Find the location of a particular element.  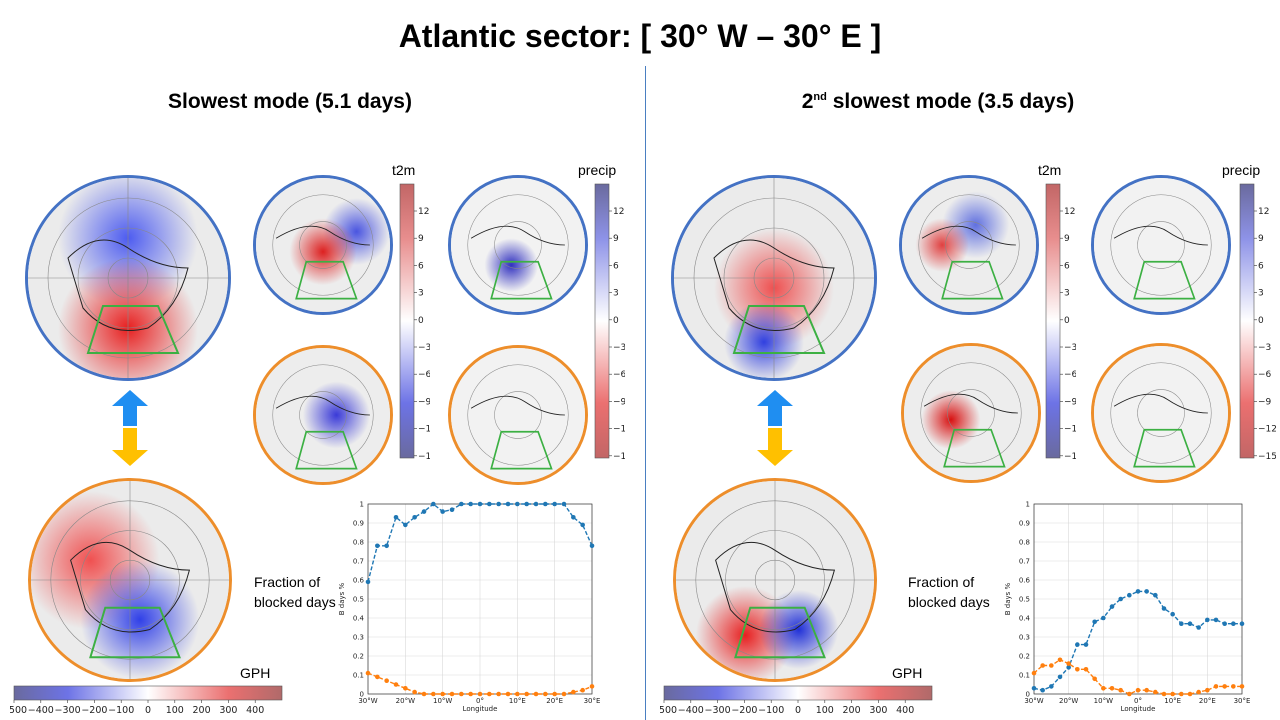

left-precip-map-mode-a-art is located at coordinates (518, 245).